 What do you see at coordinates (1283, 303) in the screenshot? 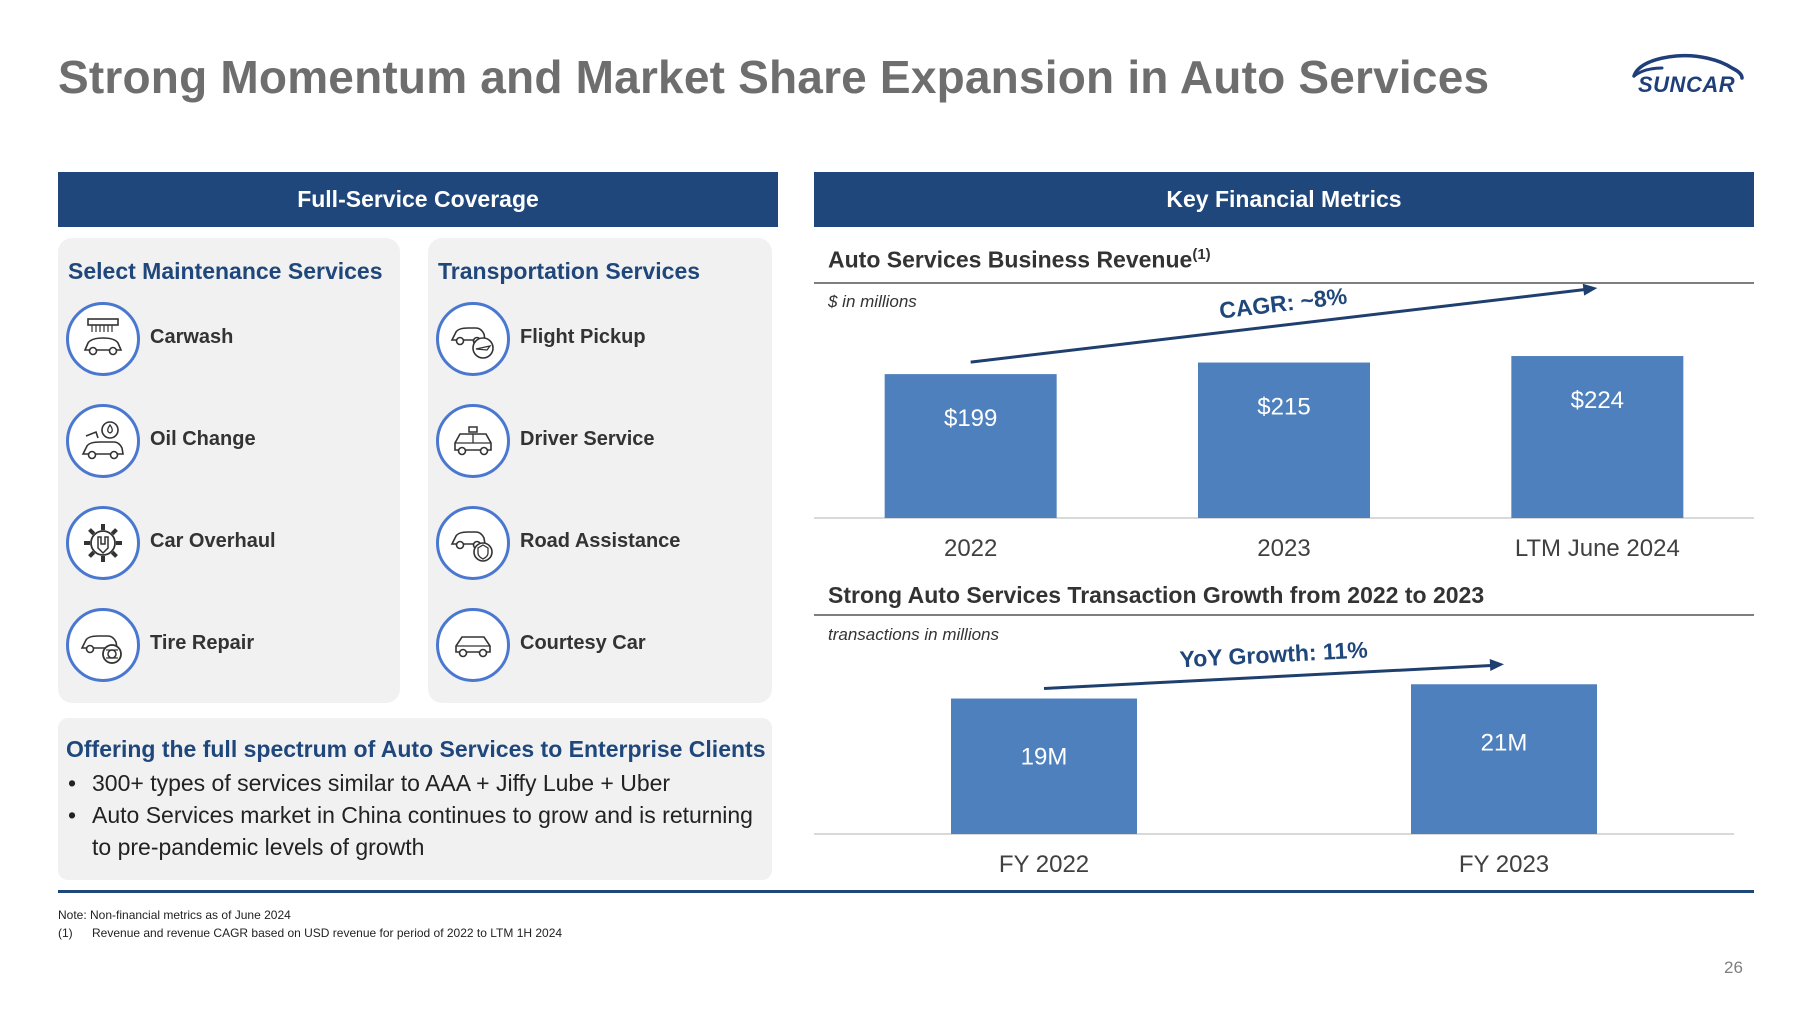
I see `growth-annotation: CAGR: ~8%` at bounding box center [1283, 303].